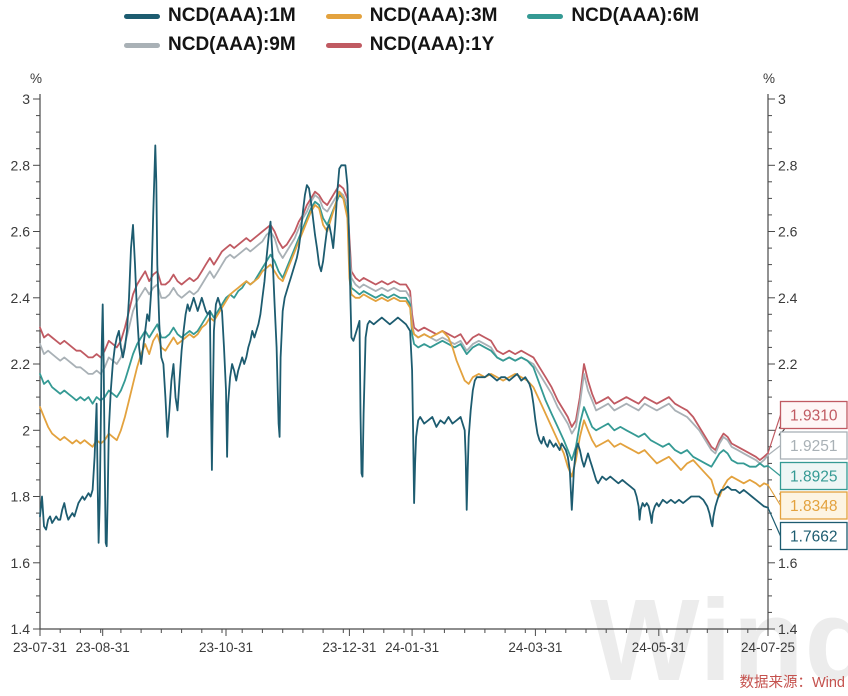 This screenshot has width=848, height=696. Describe the element at coordinates (21, 364) in the screenshot. I see `y-tick-label-left: 2.2` at that location.